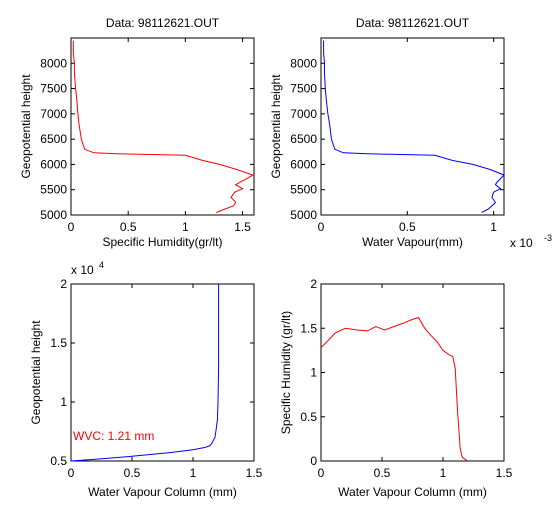 Image resolution: width=560 pixels, height=520 pixels. Describe the element at coordinates (521, 243) in the screenshot. I see `x-axis-multiplier: x 10` at that location.